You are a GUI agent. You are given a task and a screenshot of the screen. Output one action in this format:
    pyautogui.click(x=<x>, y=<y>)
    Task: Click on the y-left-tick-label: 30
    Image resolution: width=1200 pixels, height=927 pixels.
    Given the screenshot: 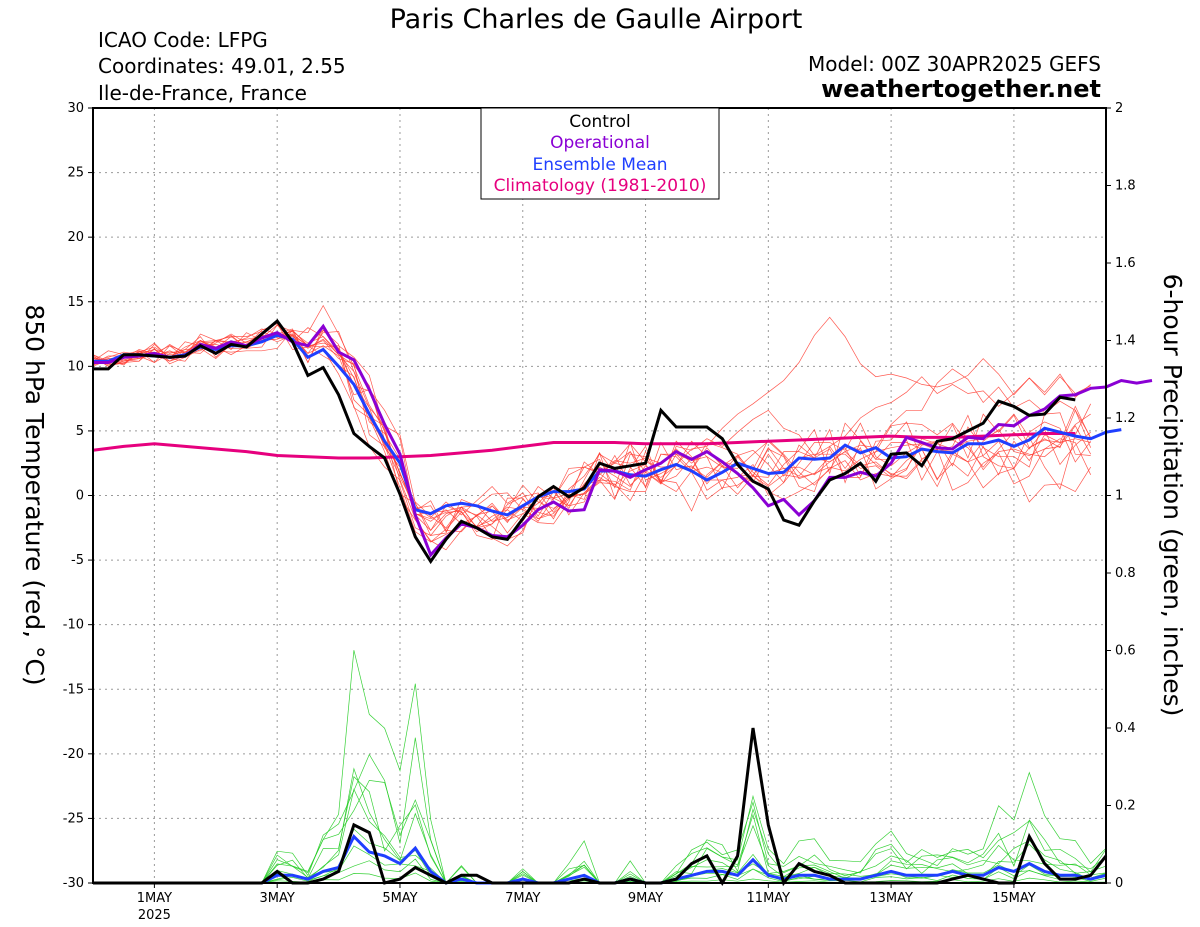 What is the action you would take?
    pyautogui.click(x=75, y=108)
    